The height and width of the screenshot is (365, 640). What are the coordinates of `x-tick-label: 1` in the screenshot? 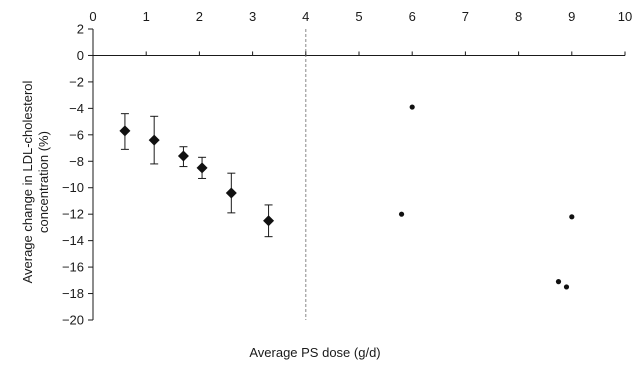 It's located at (146, 16).